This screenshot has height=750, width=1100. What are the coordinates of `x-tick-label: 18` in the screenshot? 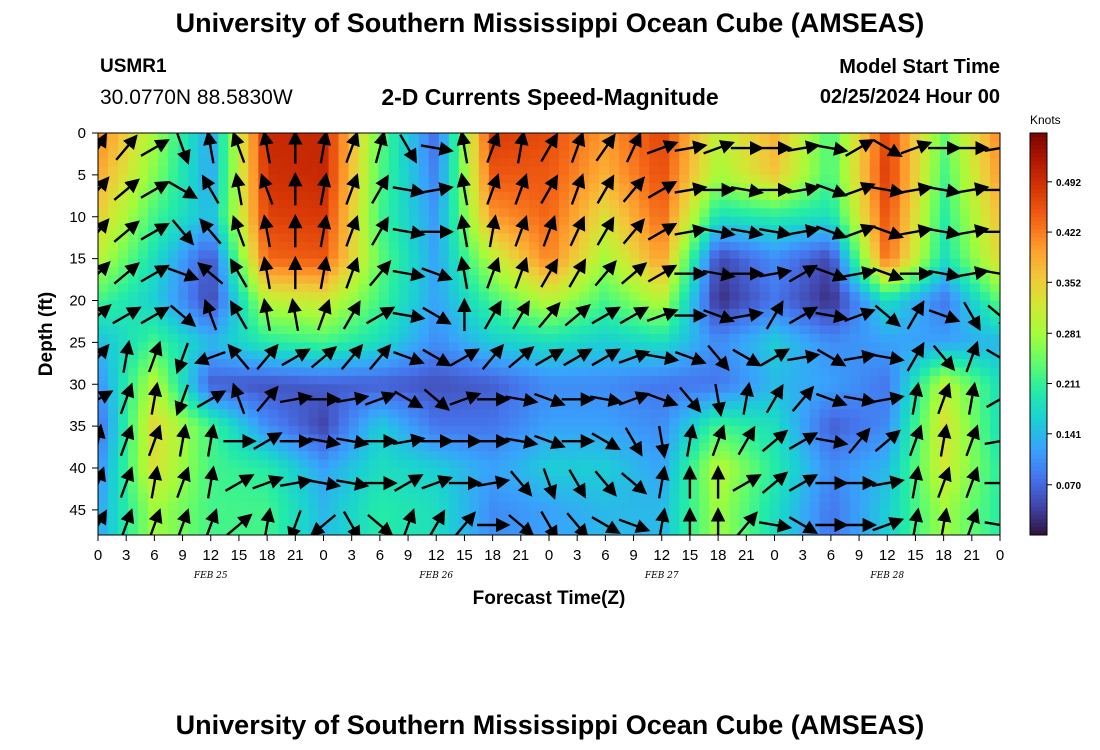 It's located at (267, 555).